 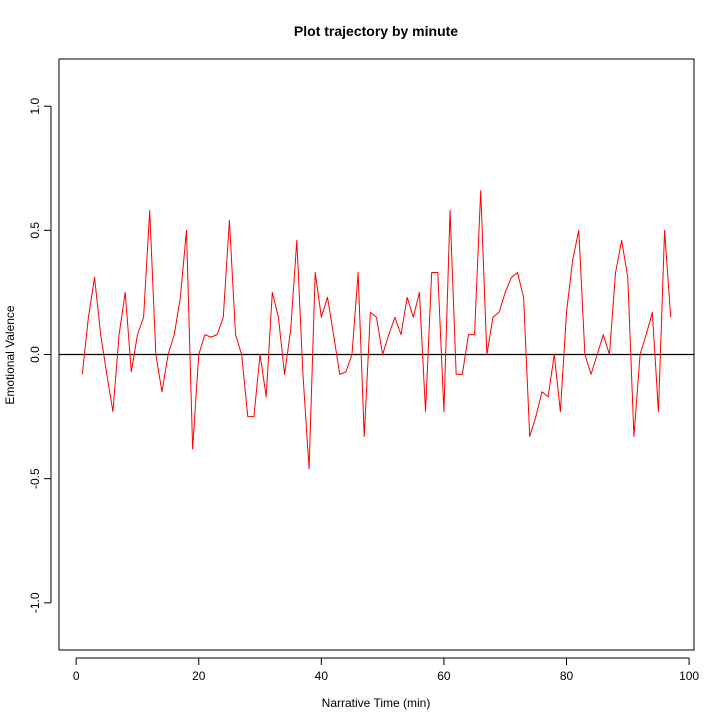 What do you see at coordinates (10, 354) in the screenshot?
I see `y-axis-label: Emotional Valence` at bounding box center [10, 354].